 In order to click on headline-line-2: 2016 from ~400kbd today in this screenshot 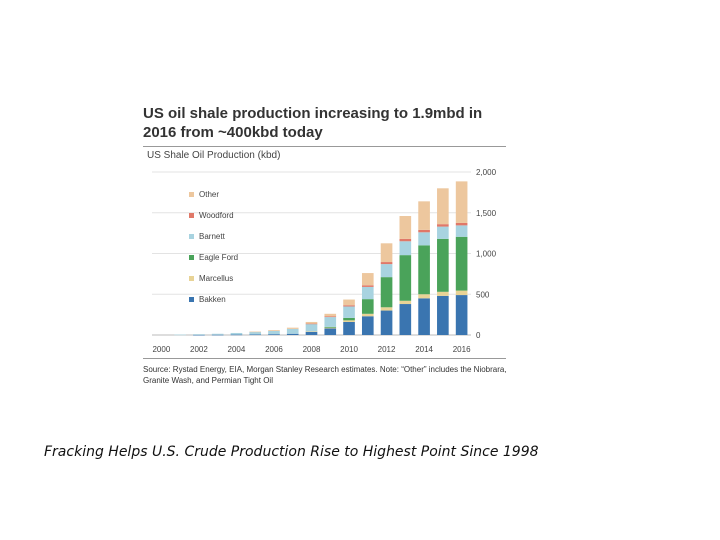, I will do `click(233, 132)`.